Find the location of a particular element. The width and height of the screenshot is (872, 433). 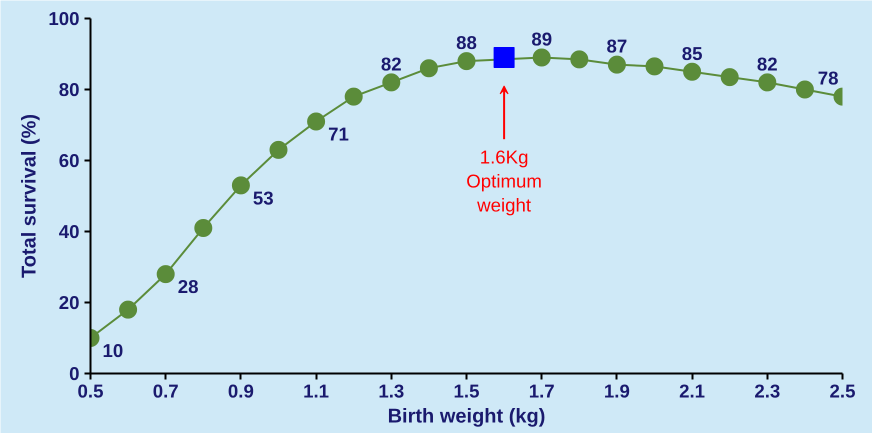

y-tick-label: 60 is located at coordinates (69, 160).